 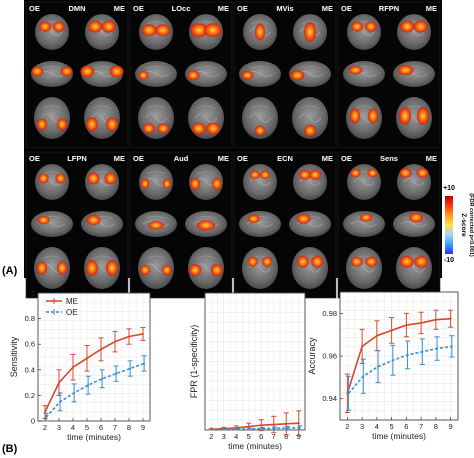 What do you see at coordinates (458, 224) in the screenshot?
I see `colorbar: +10 -10 Z-score (FDR corrected p<0.001)` at bounding box center [458, 224].